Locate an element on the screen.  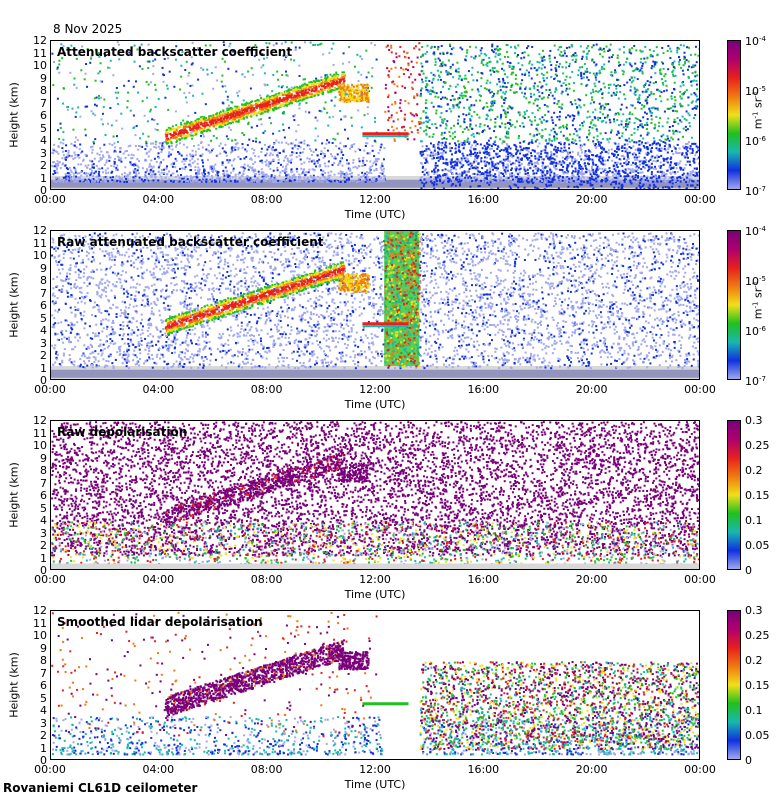
colorbar-tick: 0.05 is located at coordinates (757, 545).